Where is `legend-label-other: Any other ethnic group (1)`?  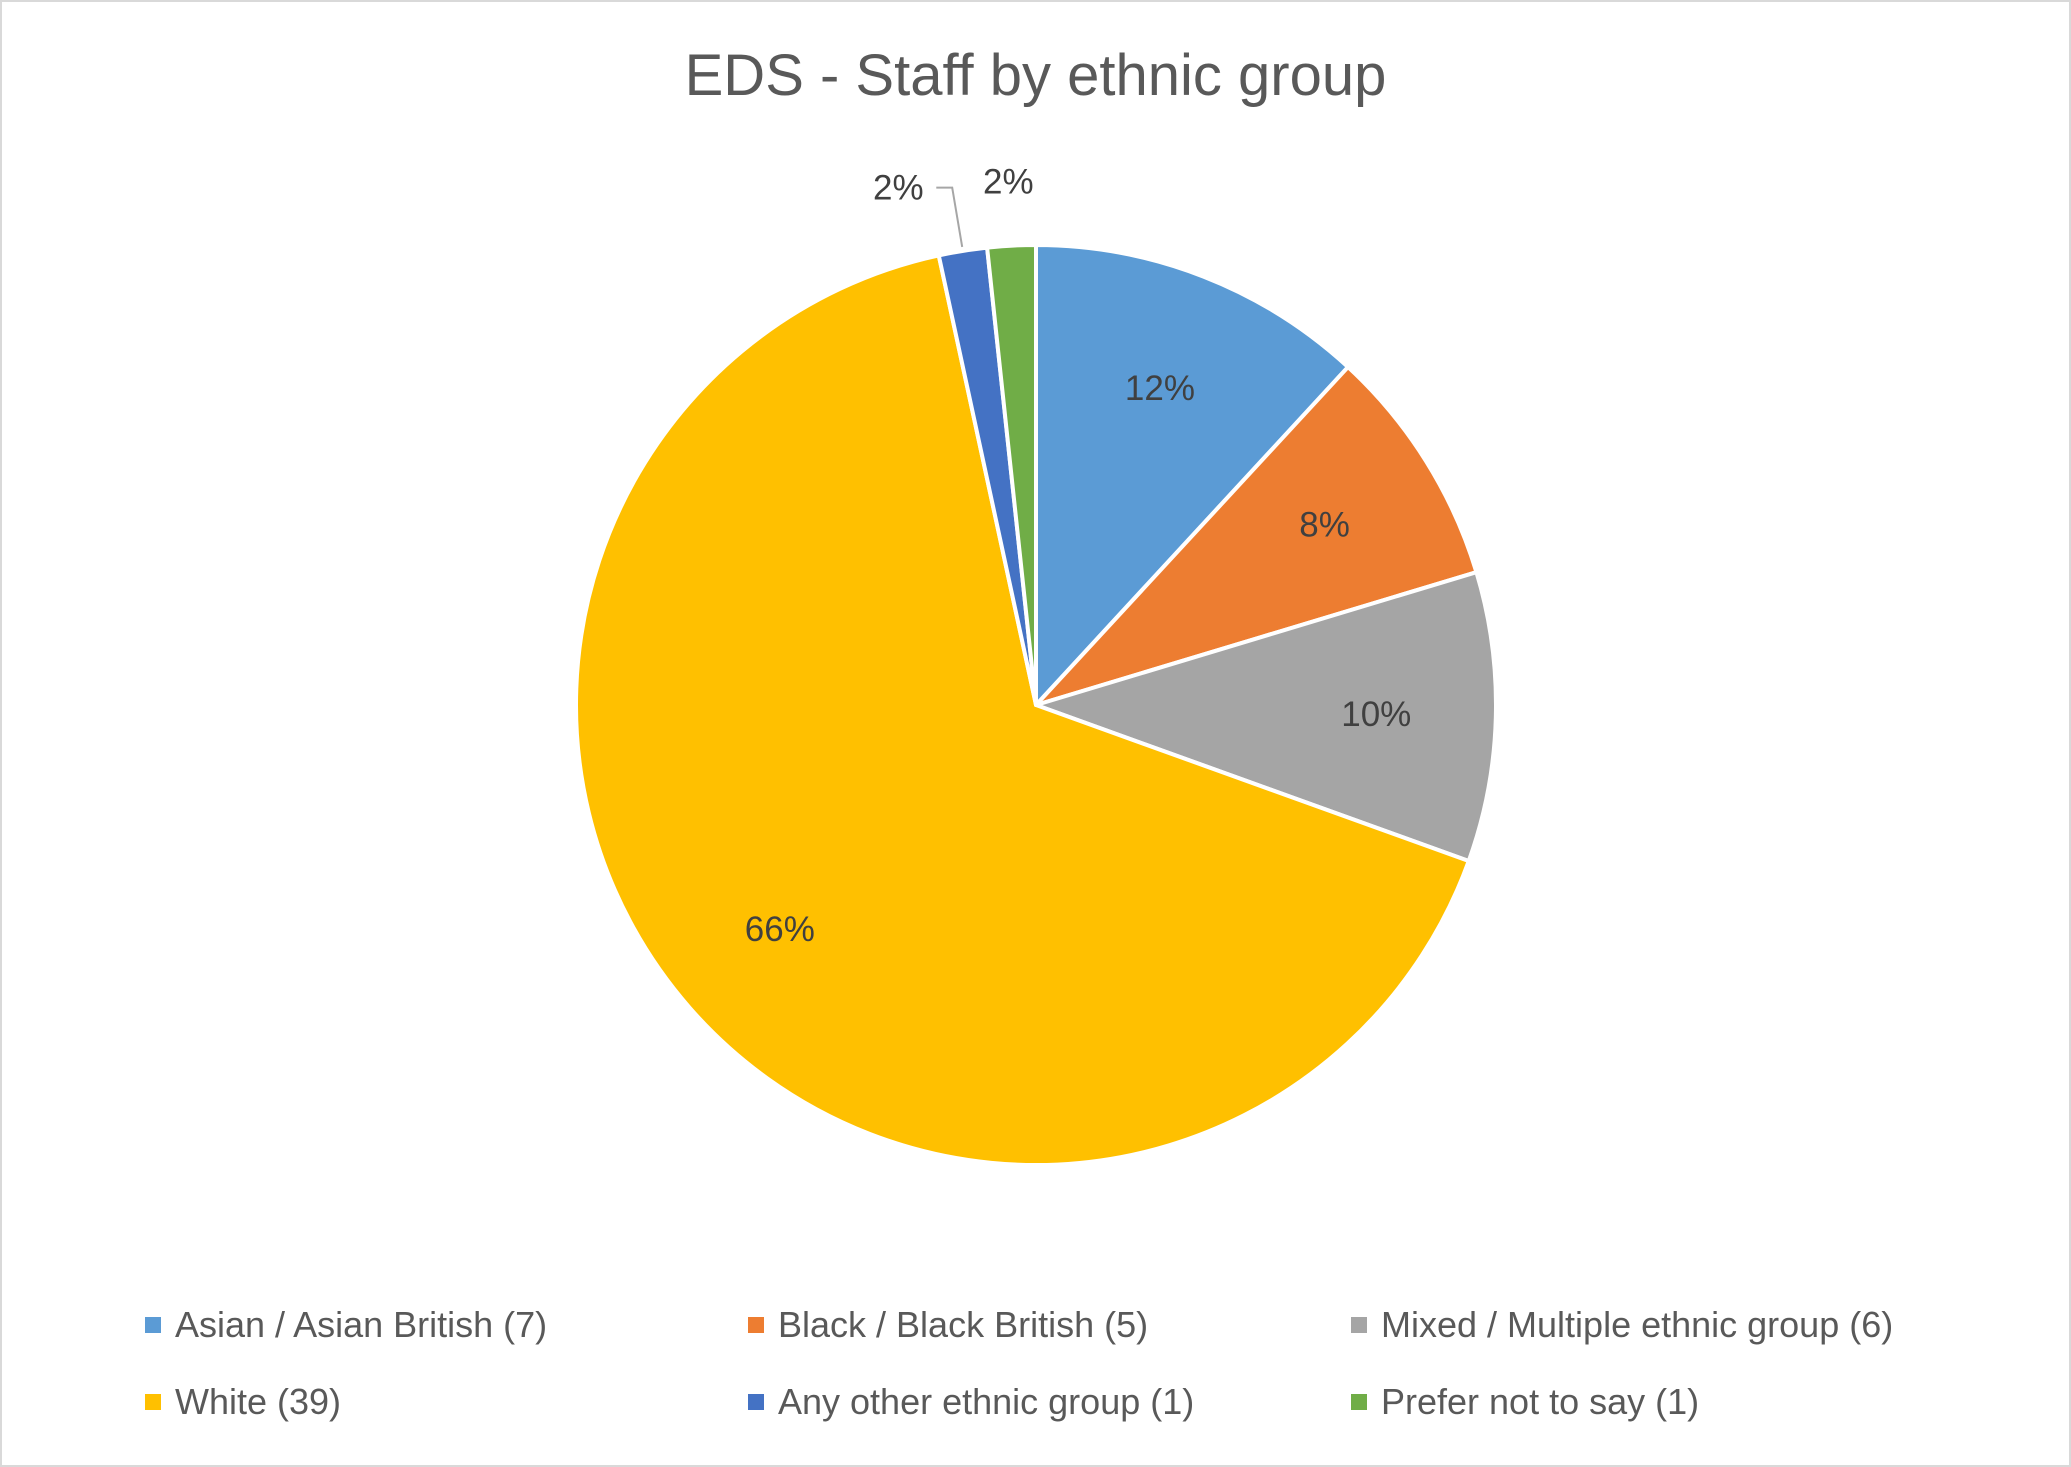
legend-label-other: Any other ethnic group (1) is located at coordinates (986, 1401).